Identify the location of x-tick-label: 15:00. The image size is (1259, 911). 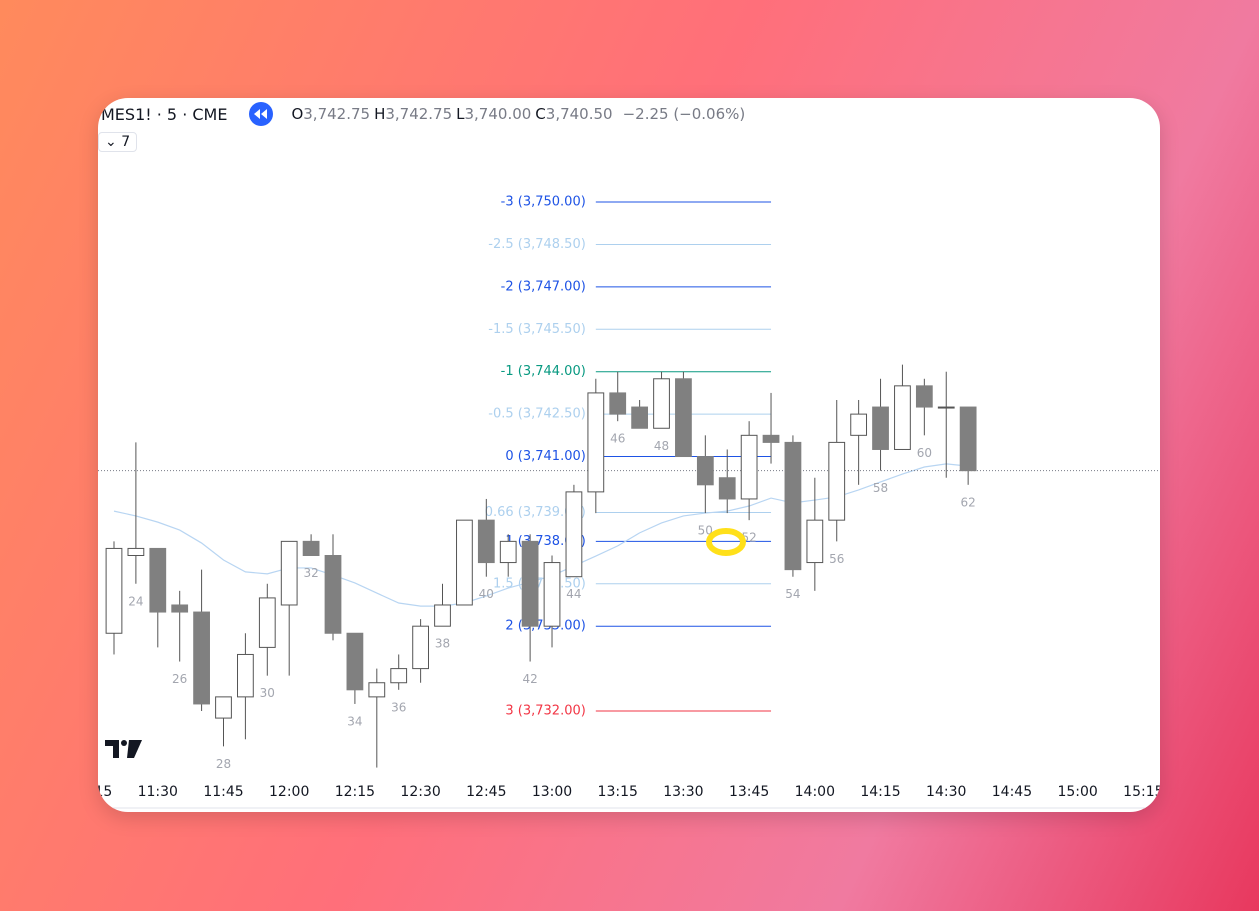
(1077, 792).